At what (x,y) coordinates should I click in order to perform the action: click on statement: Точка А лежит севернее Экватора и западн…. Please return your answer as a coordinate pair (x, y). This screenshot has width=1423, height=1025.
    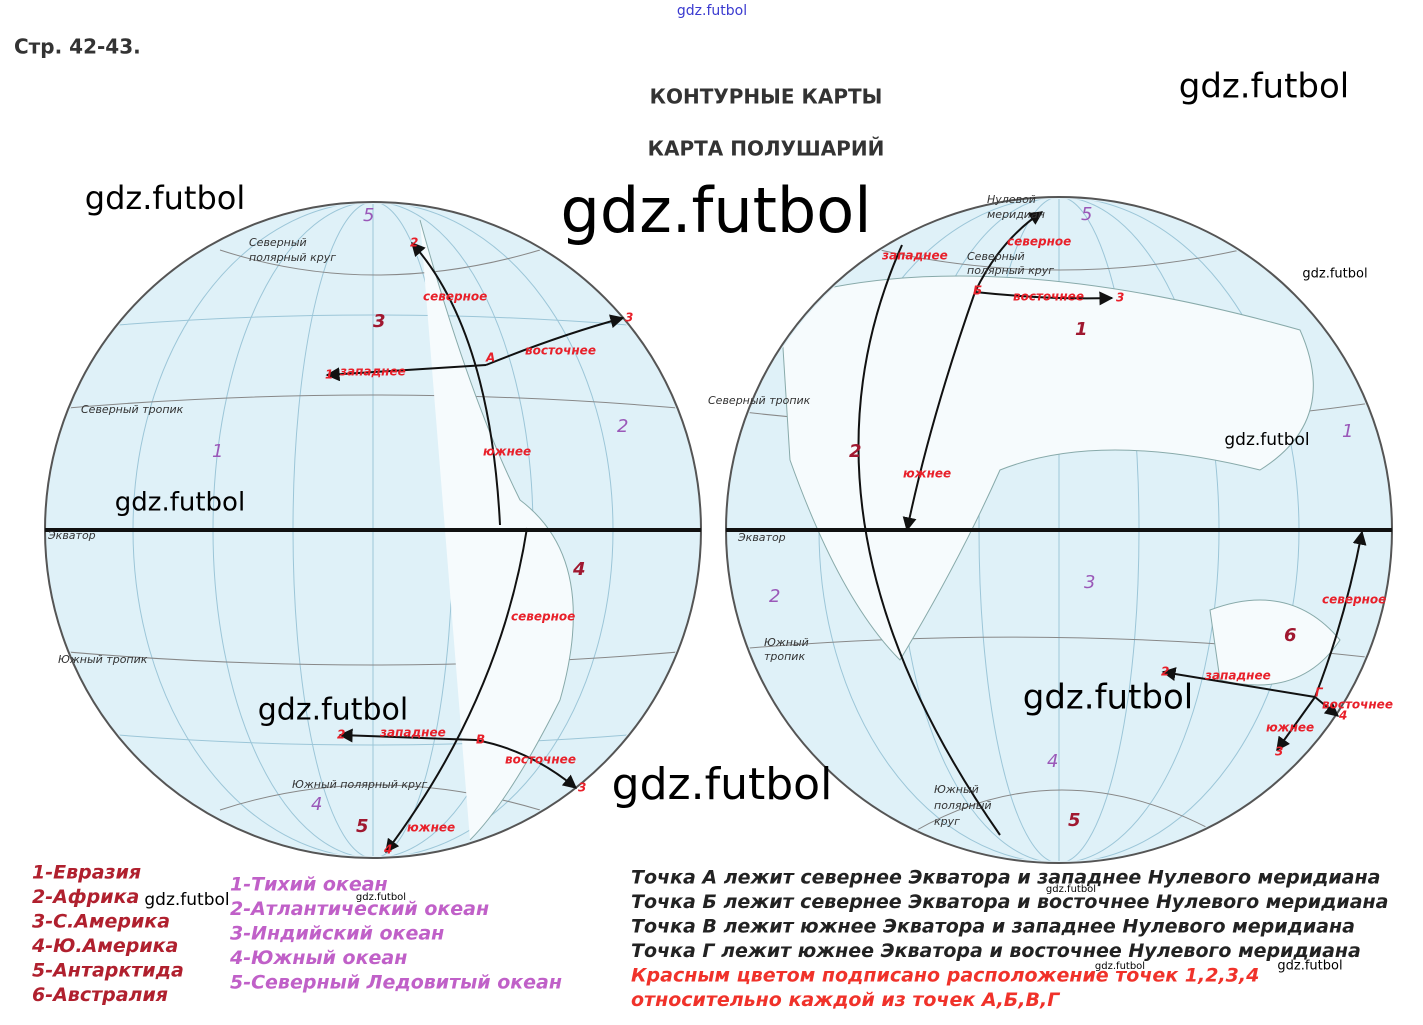
    Looking at the image, I should click on (1005, 878).